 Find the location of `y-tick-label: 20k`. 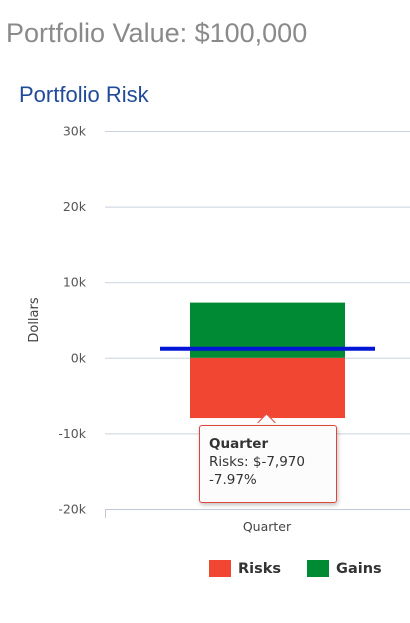

y-tick-label: 20k is located at coordinates (75, 206).